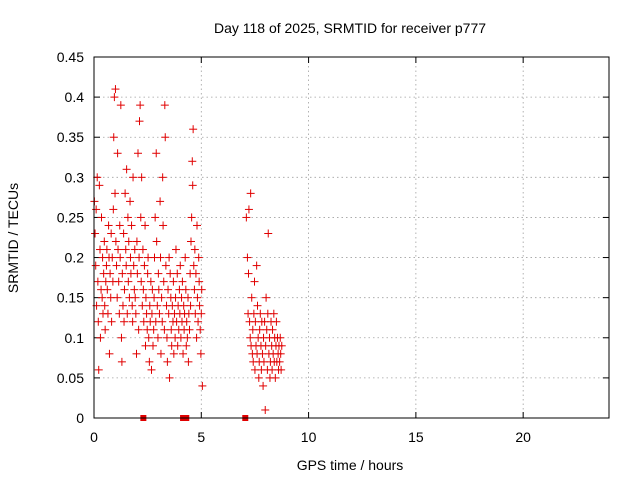 This screenshot has height=480, width=640. I want to click on y-tick-label: 0.35, so click(70, 137).